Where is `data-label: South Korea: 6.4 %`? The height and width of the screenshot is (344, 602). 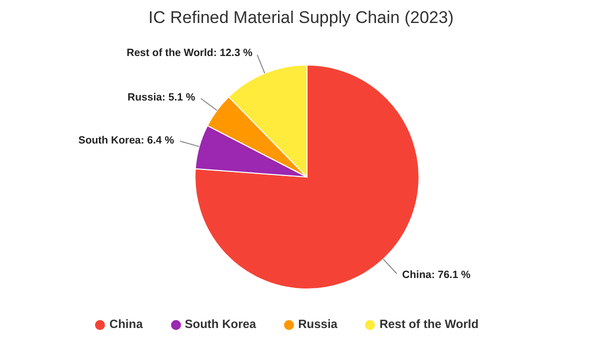 data-label: South Korea: 6.4 % is located at coordinates (126, 140).